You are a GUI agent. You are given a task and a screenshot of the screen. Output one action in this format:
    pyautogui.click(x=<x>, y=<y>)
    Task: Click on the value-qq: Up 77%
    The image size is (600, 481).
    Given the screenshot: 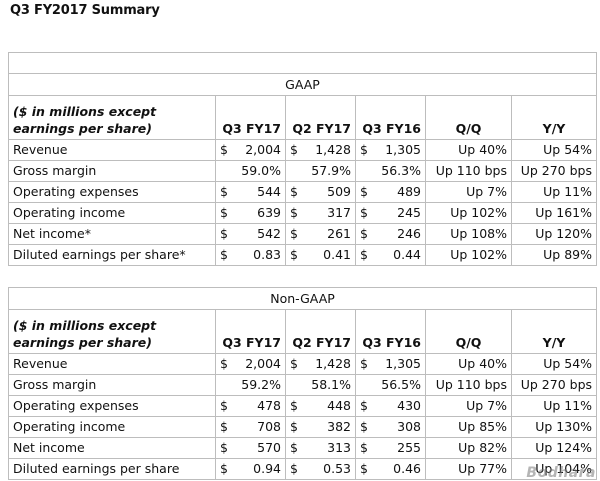 What is the action you would take?
    pyautogui.click(x=468, y=469)
    